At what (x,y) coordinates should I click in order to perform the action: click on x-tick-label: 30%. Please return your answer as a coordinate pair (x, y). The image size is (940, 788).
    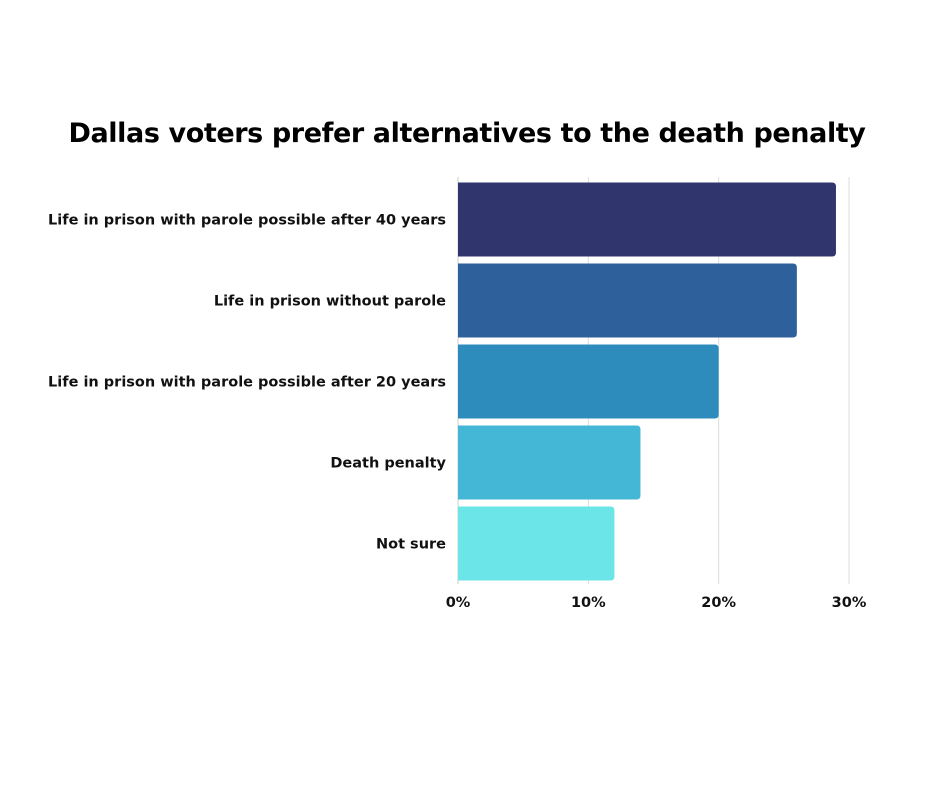
    Looking at the image, I should click on (849, 603).